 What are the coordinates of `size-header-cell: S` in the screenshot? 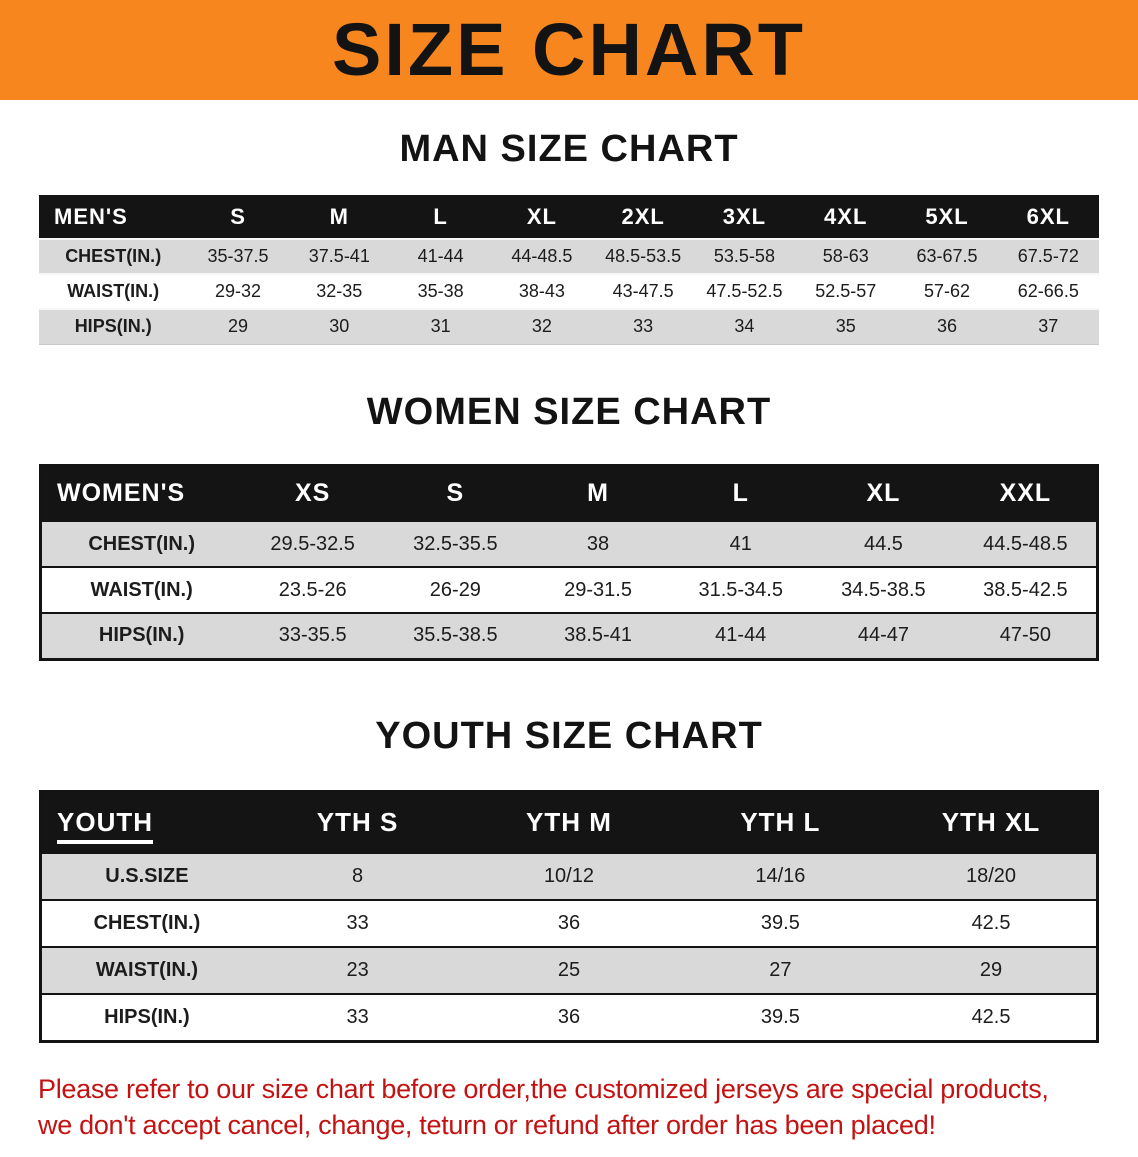 It's located at (238, 217).